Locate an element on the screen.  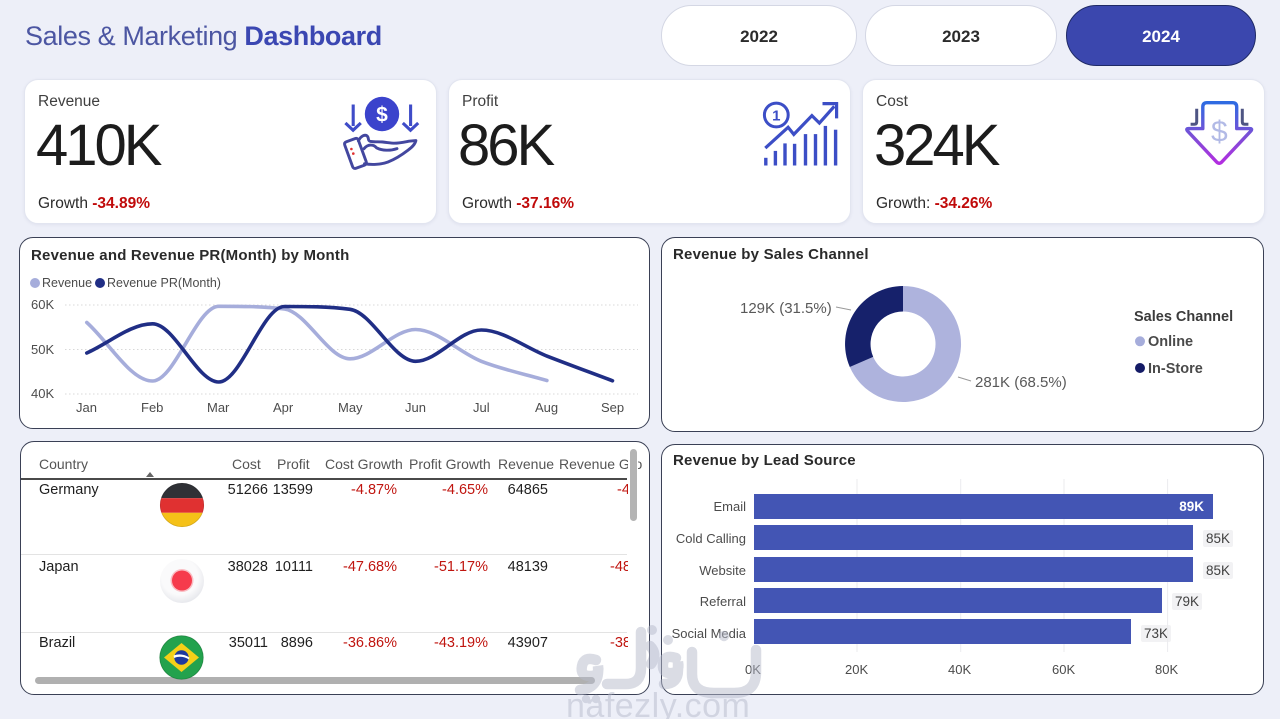
svg-text: 1 is located at coordinates (776, 116).